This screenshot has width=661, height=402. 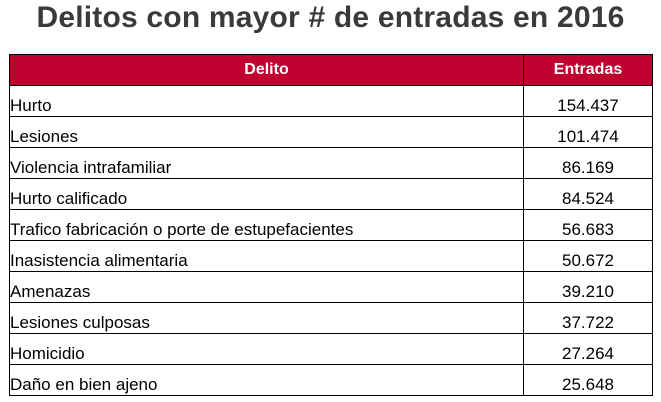 What do you see at coordinates (588, 349) in the screenshot?
I see `cell-entradas: 27.264` at bounding box center [588, 349].